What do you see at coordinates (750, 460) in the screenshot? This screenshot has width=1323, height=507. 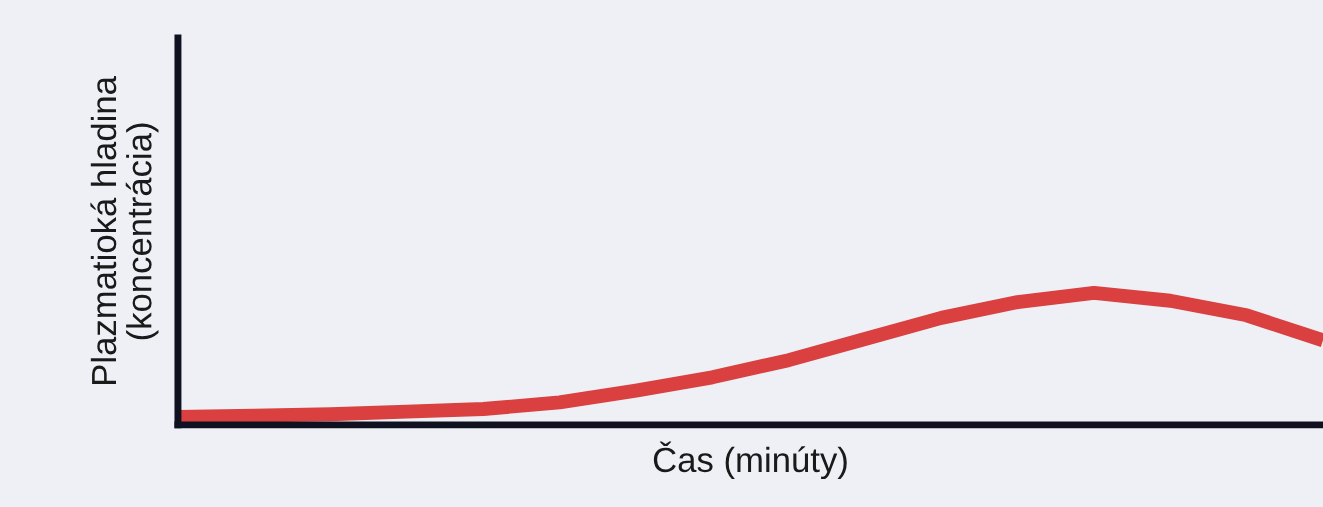 I see `x-axis-title: Čas (minúty)` at bounding box center [750, 460].